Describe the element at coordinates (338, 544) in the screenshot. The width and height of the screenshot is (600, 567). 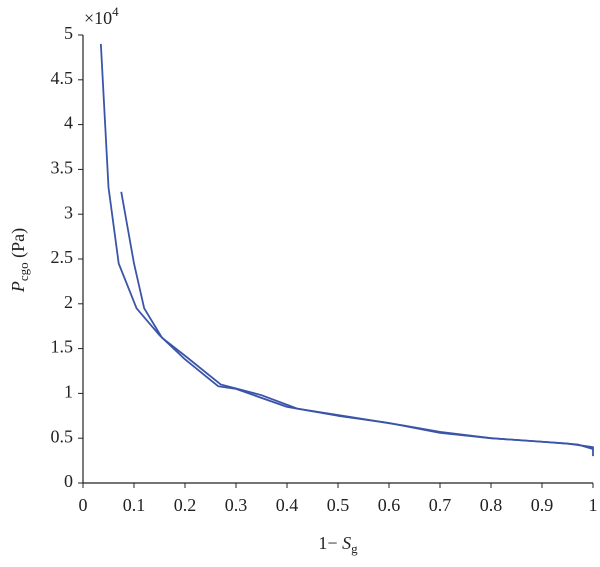
I see `x-label: 1− Sg` at that location.